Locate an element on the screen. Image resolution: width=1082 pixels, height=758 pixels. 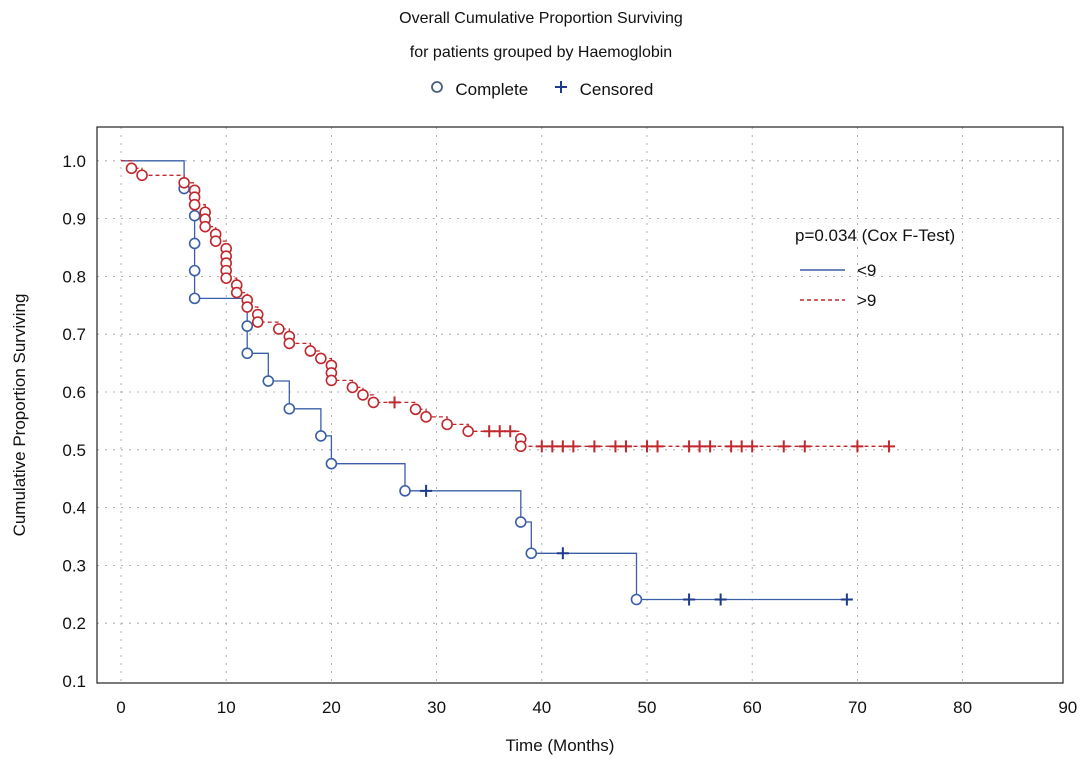
chart-title: Overall Cumulative Proportion Surviving is located at coordinates (541, 18).